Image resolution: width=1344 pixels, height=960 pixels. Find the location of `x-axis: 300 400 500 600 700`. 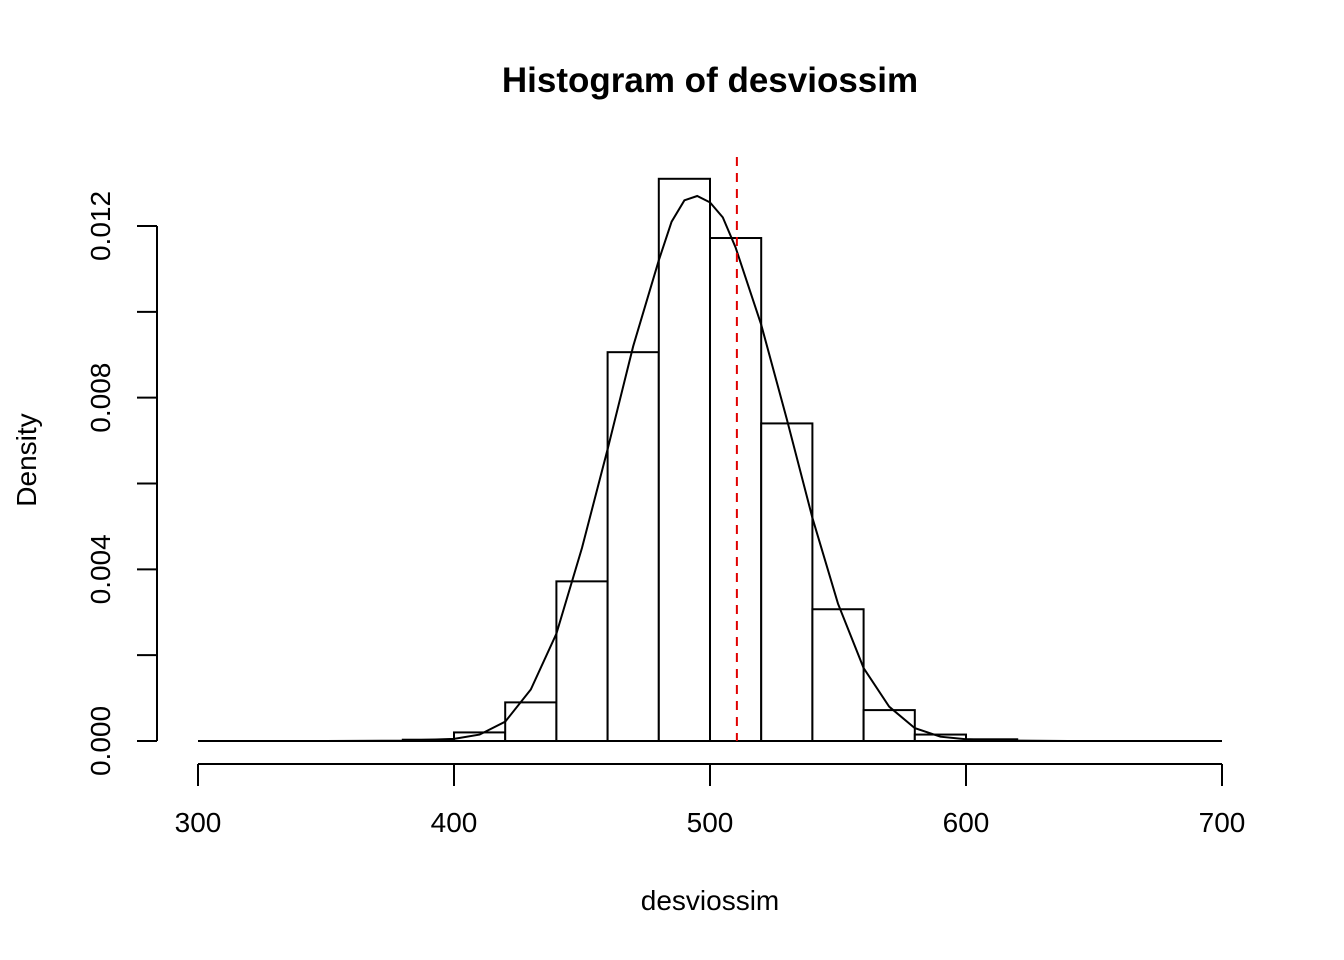

x-axis: 300 400 500 600 700 is located at coordinates (710, 800).